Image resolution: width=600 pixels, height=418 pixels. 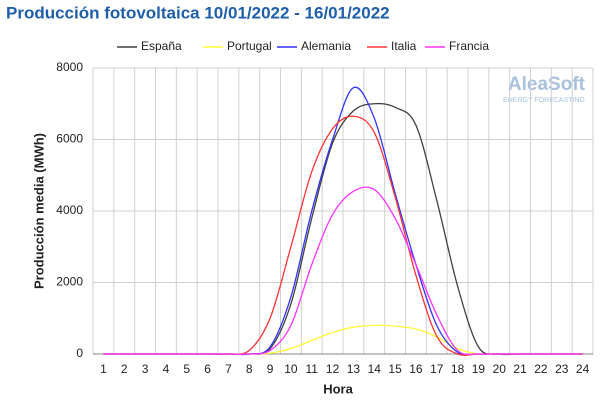 I want to click on x-tick-label: 22, so click(x=541, y=369).